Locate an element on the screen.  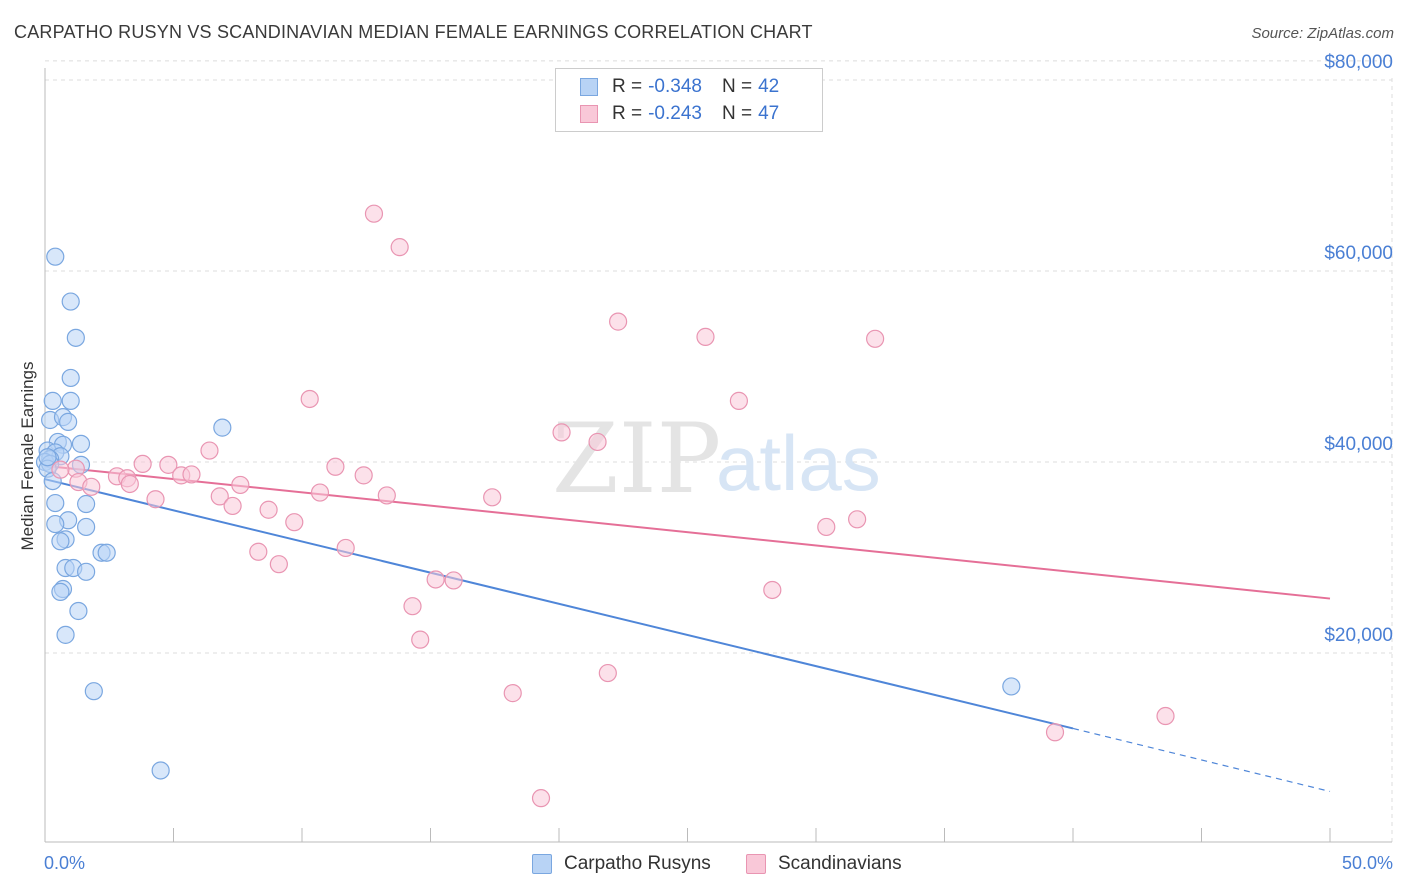
legend-r-value: -0.348 is located at coordinates (675, 86).